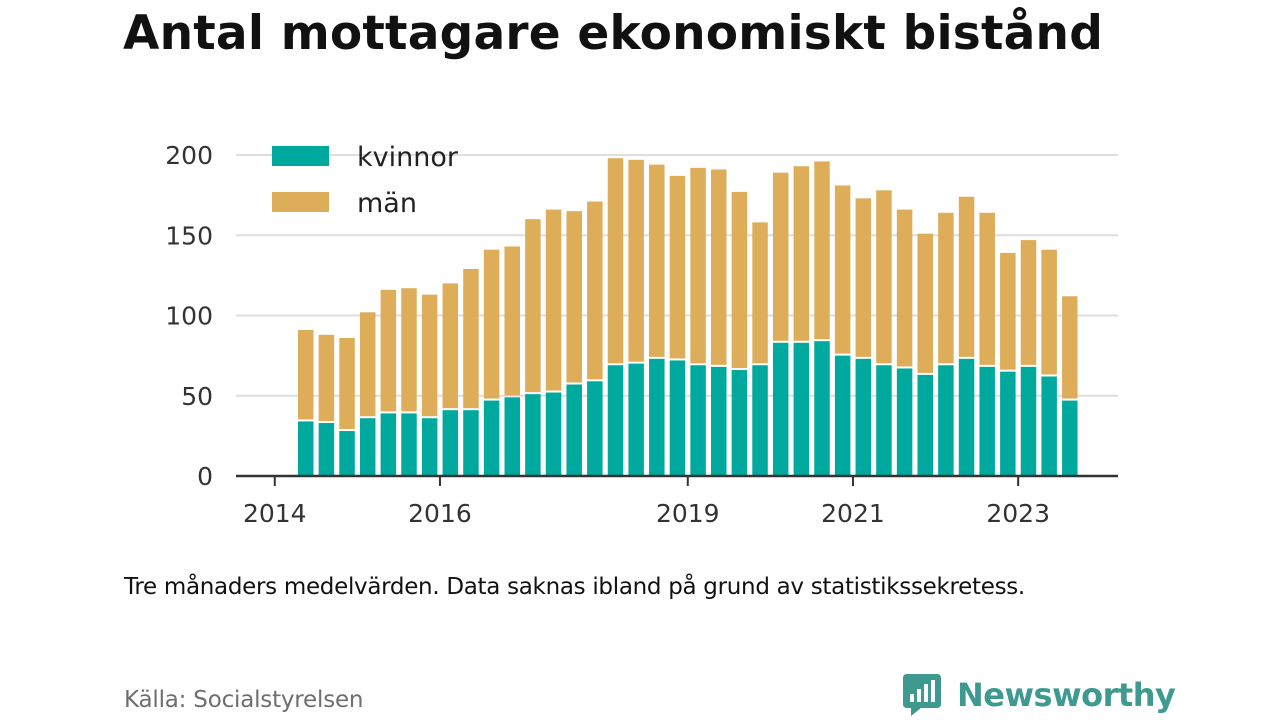 This screenshot has width=1280, height=720. I want to click on legend-label: kvinnor, so click(408, 157).